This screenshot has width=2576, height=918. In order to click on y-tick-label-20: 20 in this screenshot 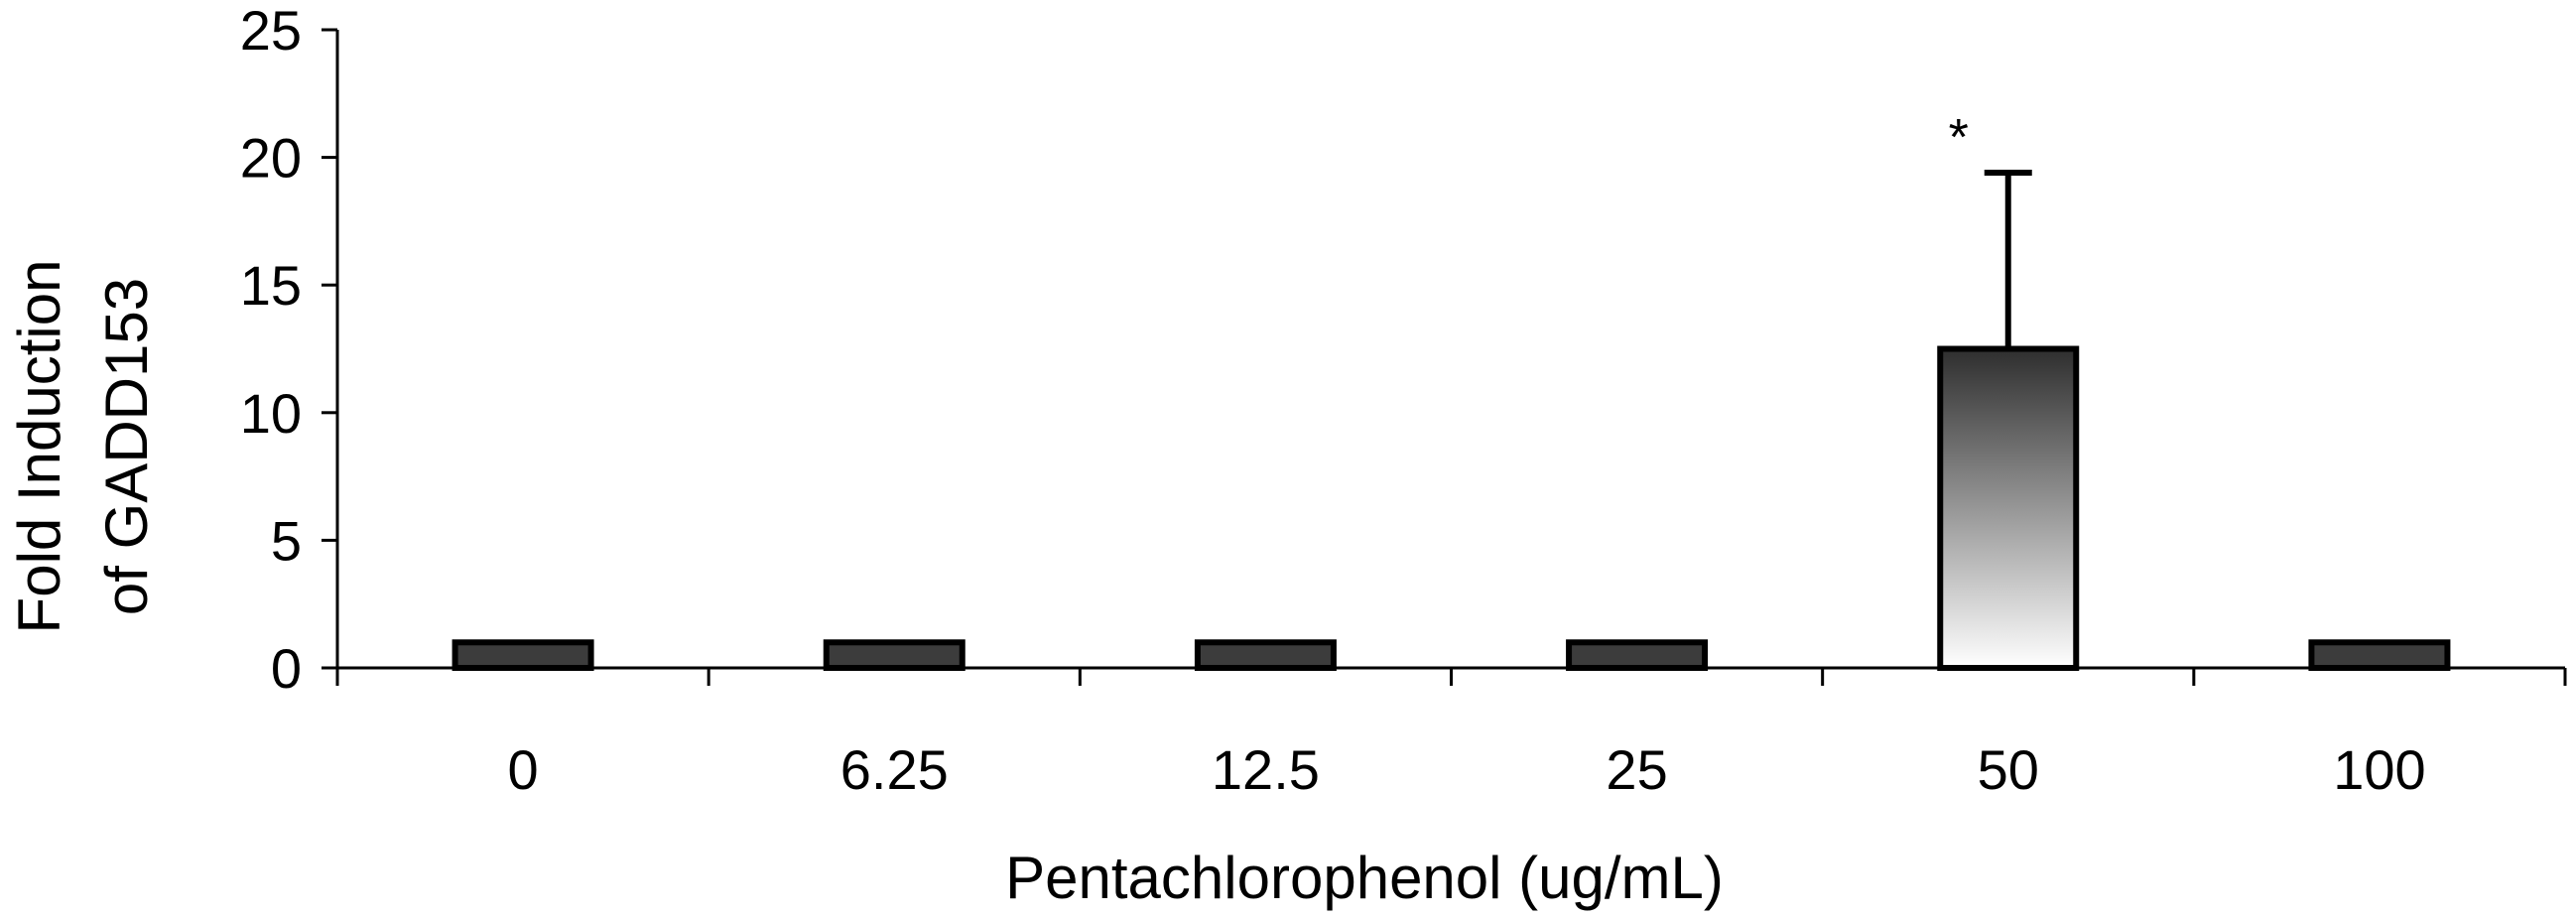, I will do `click(271, 158)`.